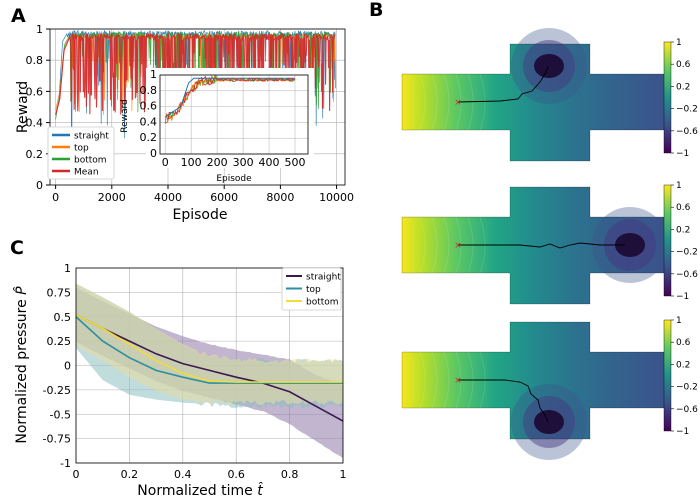 This screenshot has width=700, height=501. I want to click on y-tick-label: 0.5, so click(63, 317).